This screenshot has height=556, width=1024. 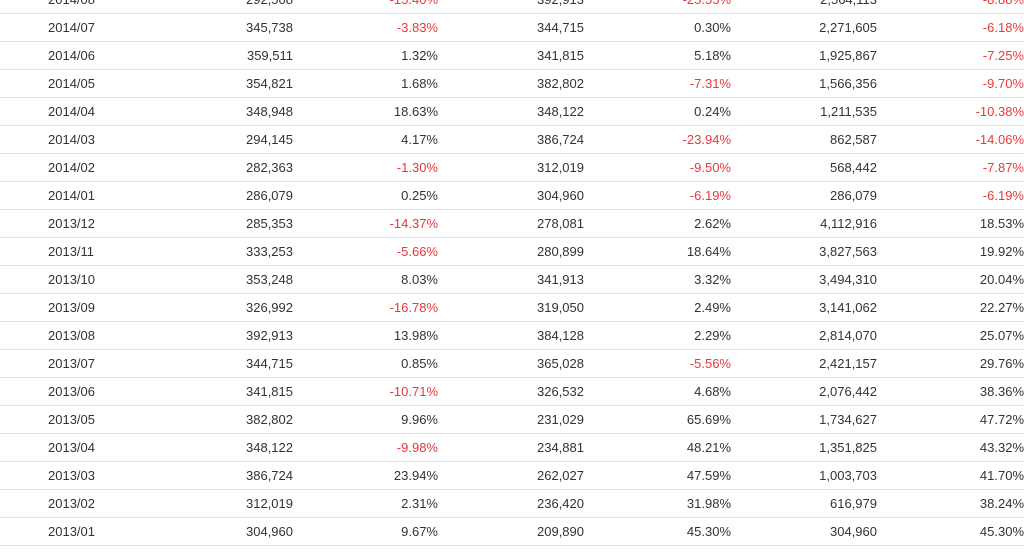 I want to click on value-c-cell: 286,079, so click(x=805, y=195).